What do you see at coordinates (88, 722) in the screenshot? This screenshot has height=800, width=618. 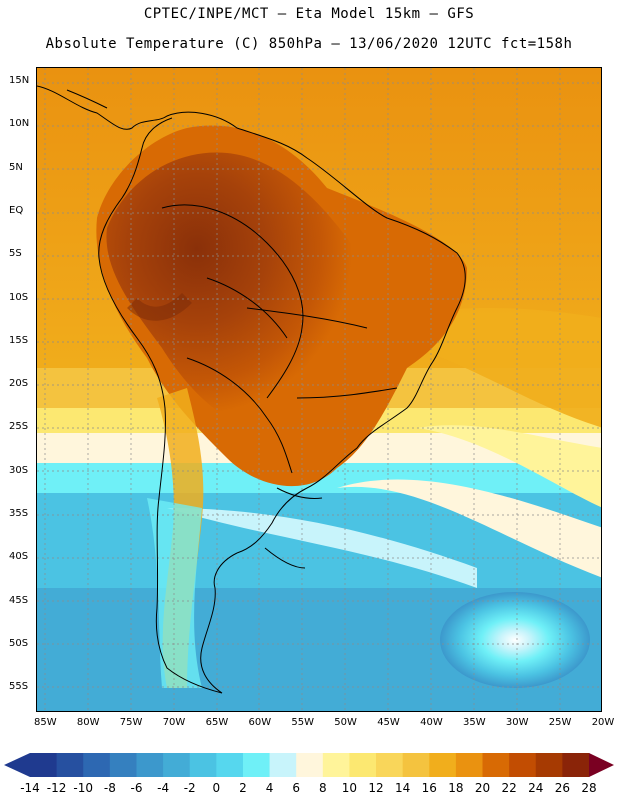 I see `lon-label: 80W` at bounding box center [88, 722].